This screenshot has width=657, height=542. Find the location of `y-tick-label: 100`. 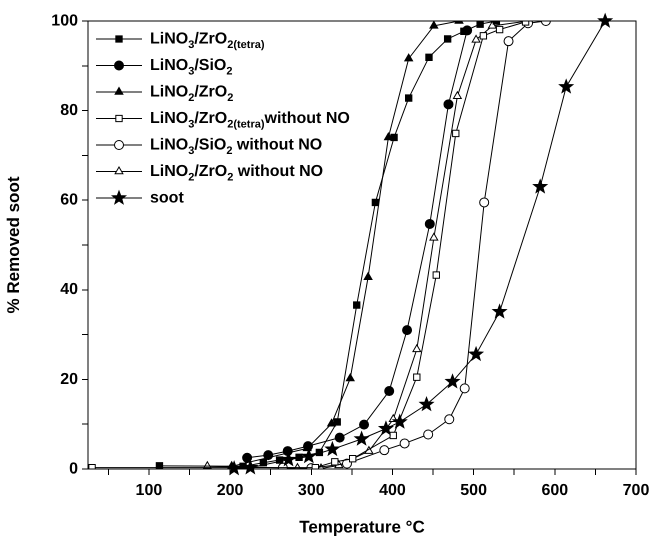

y-tick-label: 100 is located at coordinates (64, 21).